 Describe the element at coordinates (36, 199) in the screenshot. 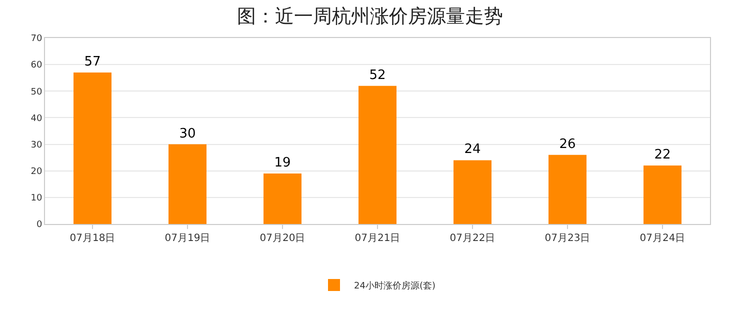

I see `y-tick-label: 10` at that location.